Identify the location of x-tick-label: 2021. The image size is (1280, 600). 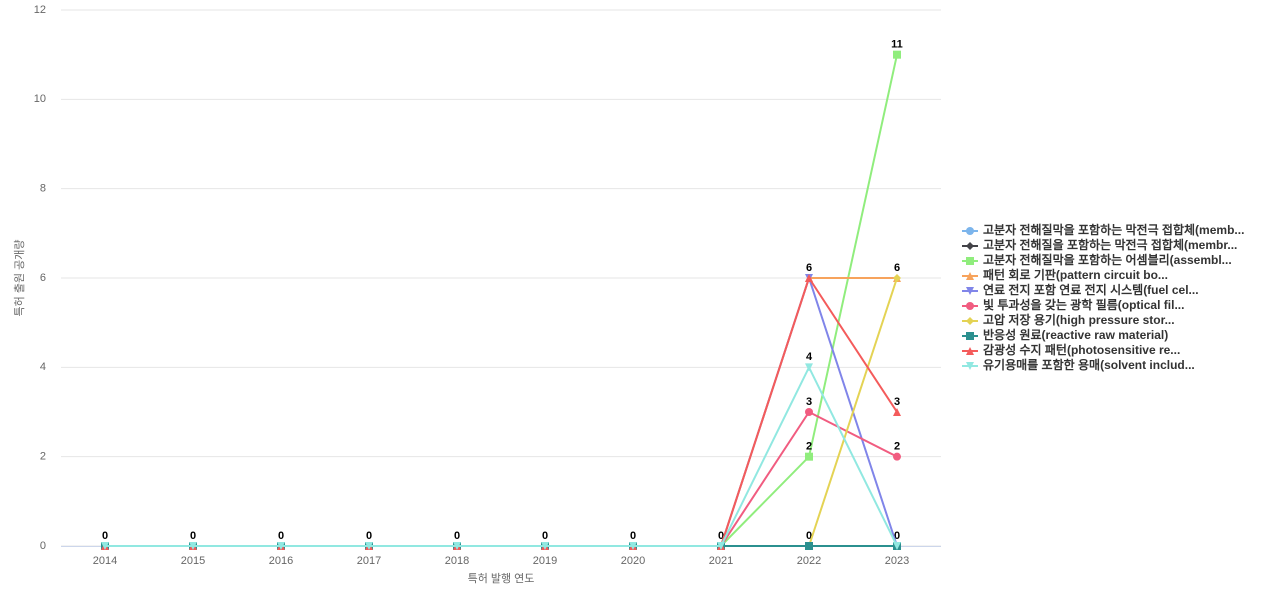
(721, 561).